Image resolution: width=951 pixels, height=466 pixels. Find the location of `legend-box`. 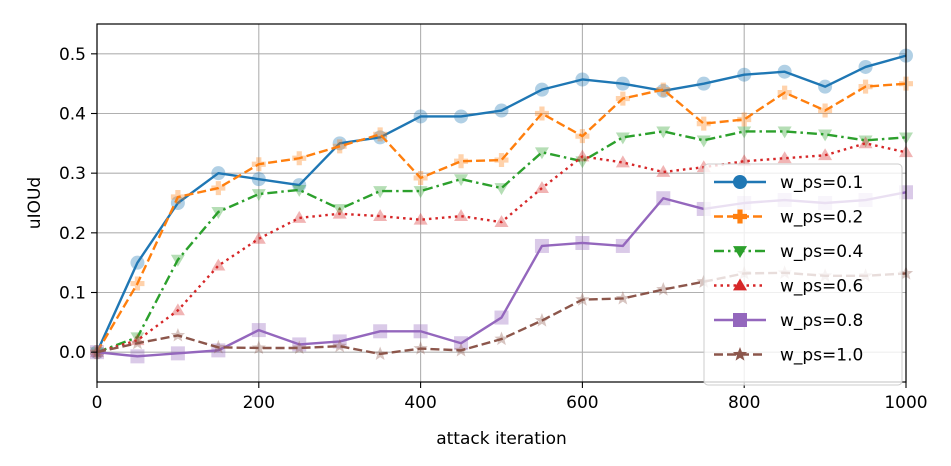

legend-box is located at coordinates (803, 274).